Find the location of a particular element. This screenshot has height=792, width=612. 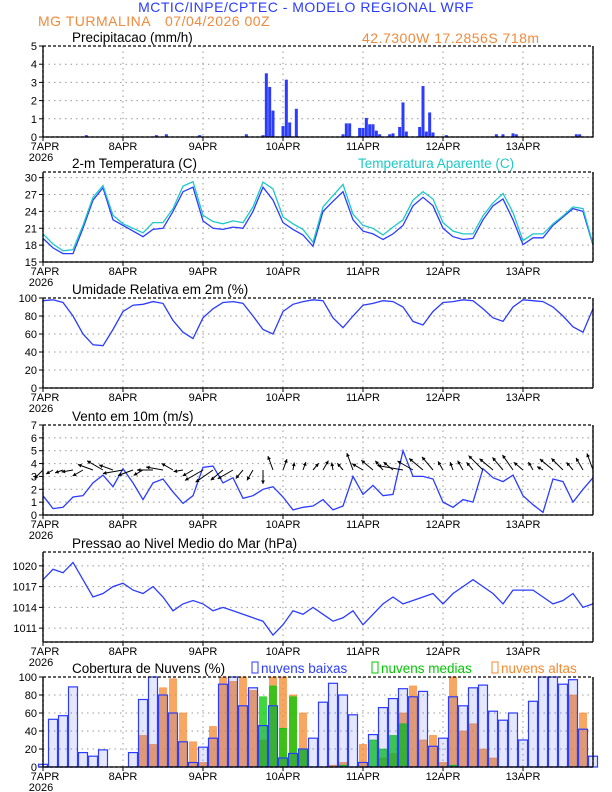

y-tick-label: 21 is located at coordinates (31, 229).